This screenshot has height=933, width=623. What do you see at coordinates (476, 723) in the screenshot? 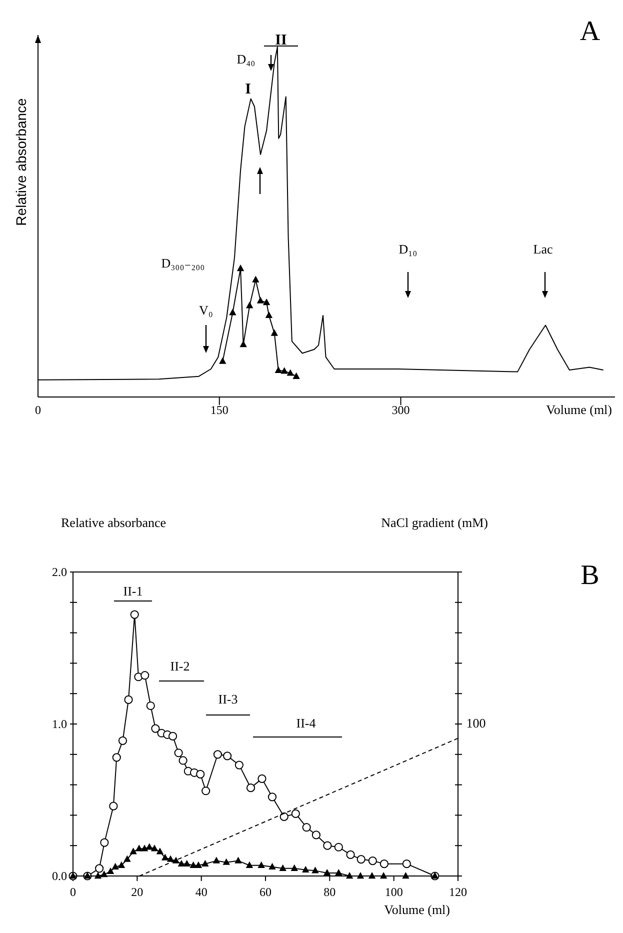
I see `text: 100` at bounding box center [476, 723].